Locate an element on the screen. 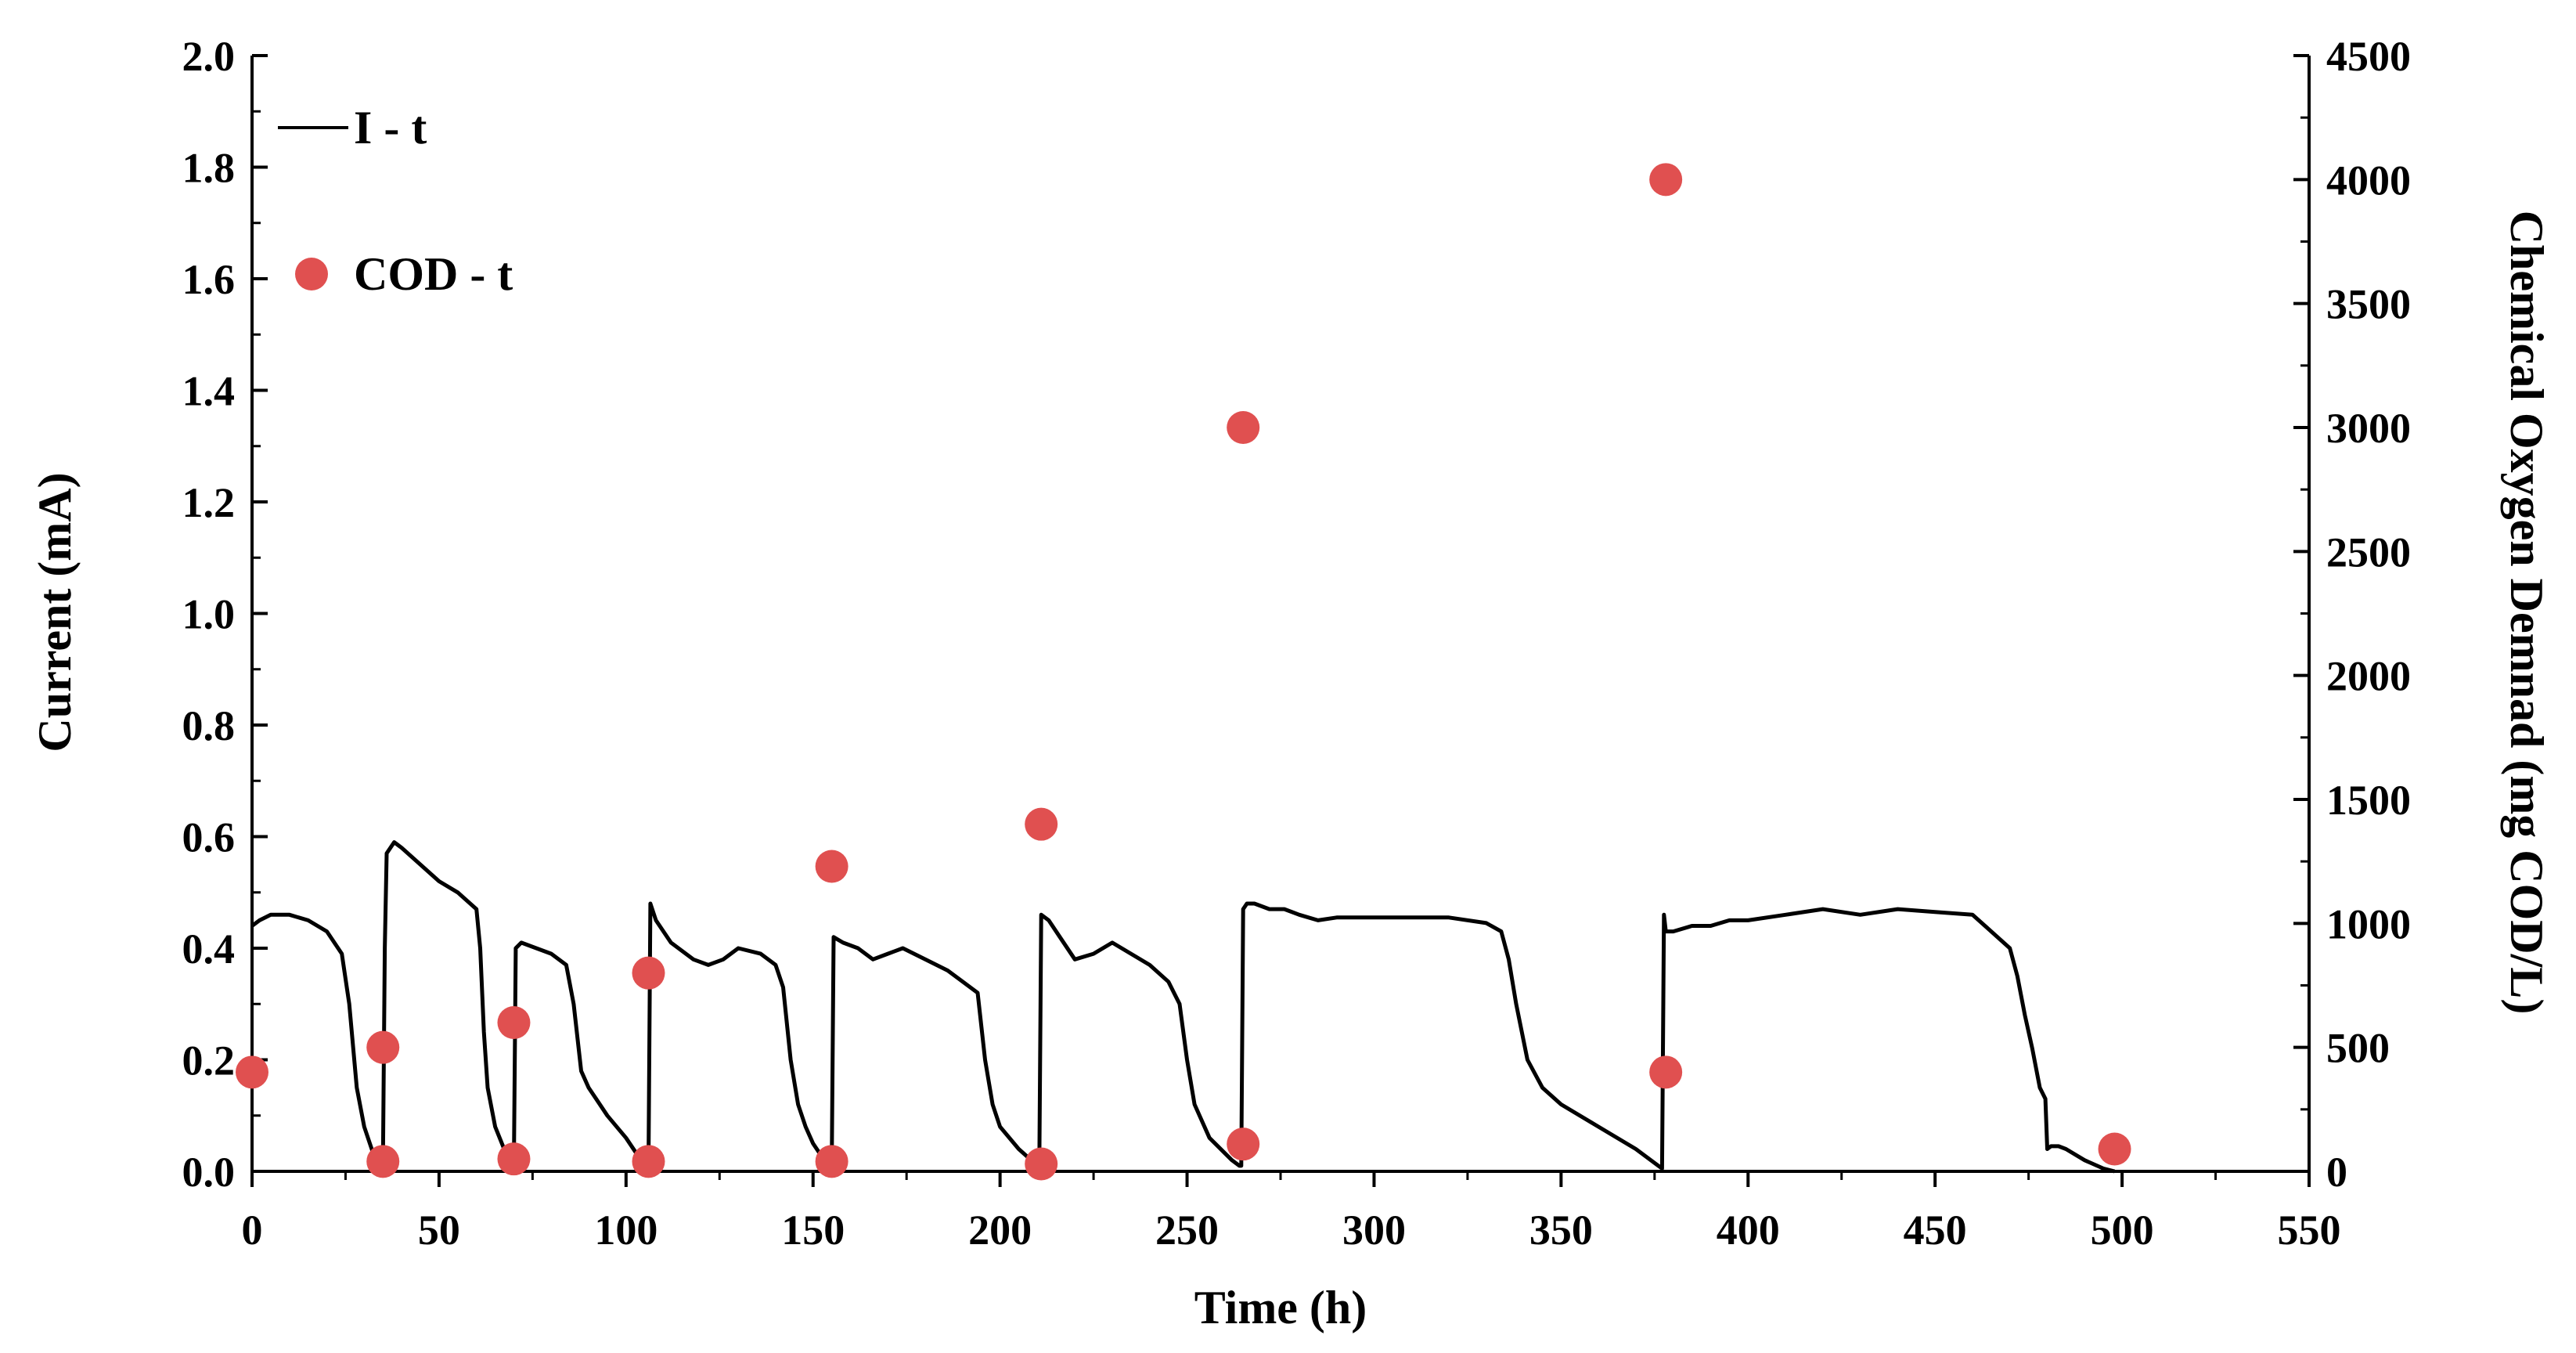 This screenshot has height=1353, width=2576. y-right-tick-label: 2500 is located at coordinates (2368, 552).